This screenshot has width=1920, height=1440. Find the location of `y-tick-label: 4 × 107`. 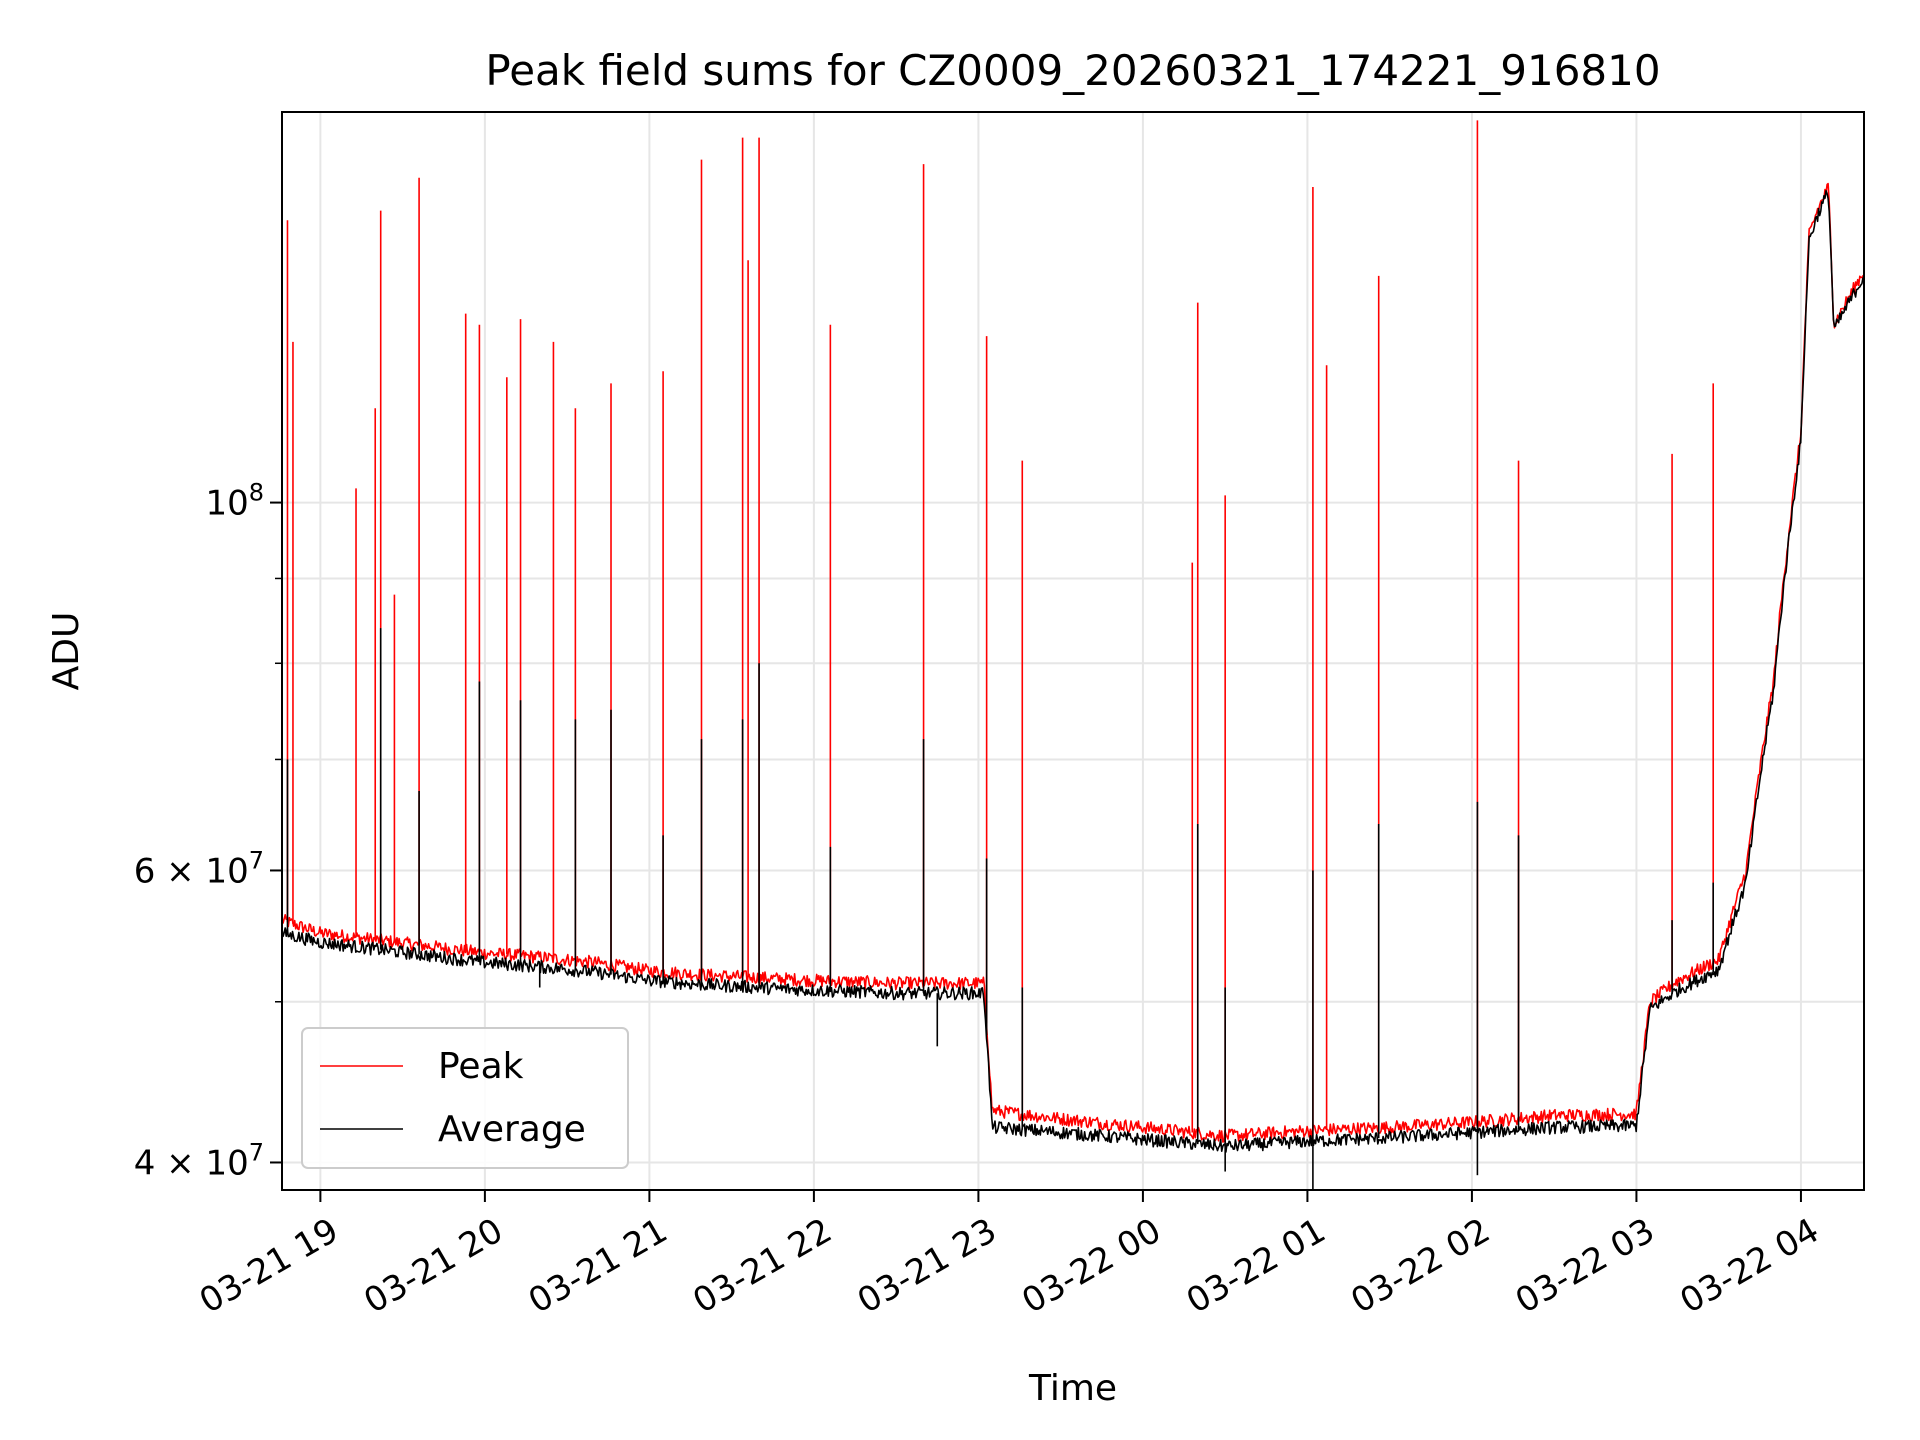

y-tick-label: 4 × 107 is located at coordinates (199, 1160).